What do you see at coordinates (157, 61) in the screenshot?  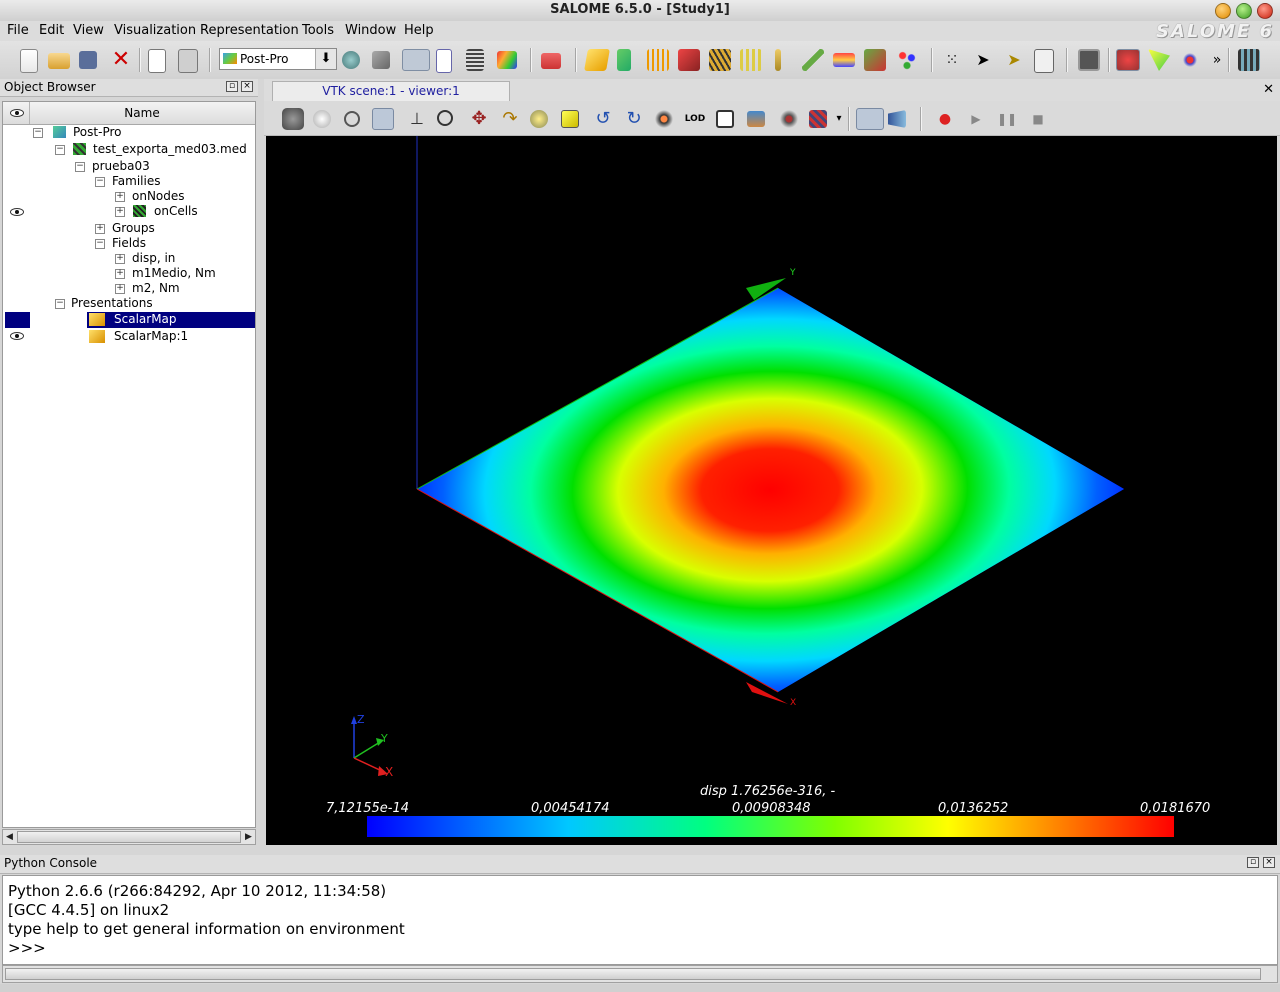 I see `copy-icon` at bounding box center [157, 61].